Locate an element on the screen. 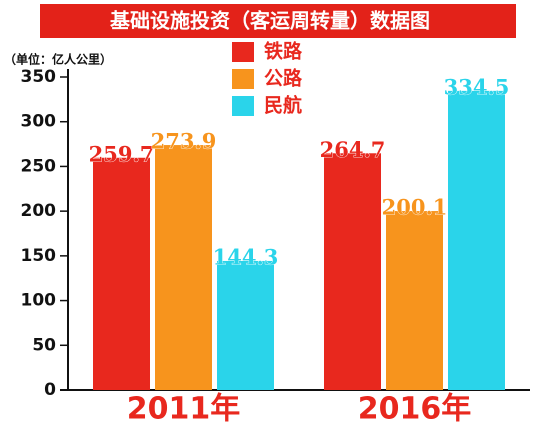  y-tick-label: 350 is located at coordinates (39, 77).